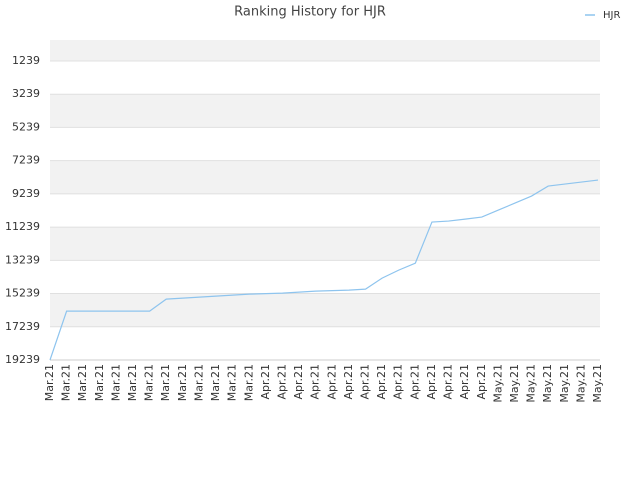 This screenshot has width=640, height=484. What do you see at coordinates (310, 12) in the screenshot?
I see `chart-title: Ranking History for HJR` at bounding box center [310, 12].